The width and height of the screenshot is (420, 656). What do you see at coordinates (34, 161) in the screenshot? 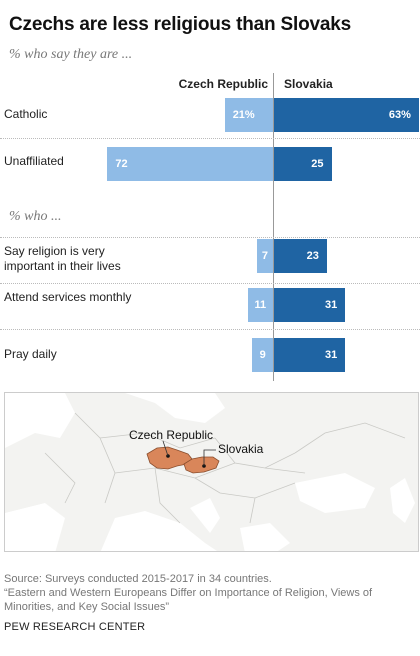
I see `row-label: Unaffiliated` at bounding box center [34, 161].